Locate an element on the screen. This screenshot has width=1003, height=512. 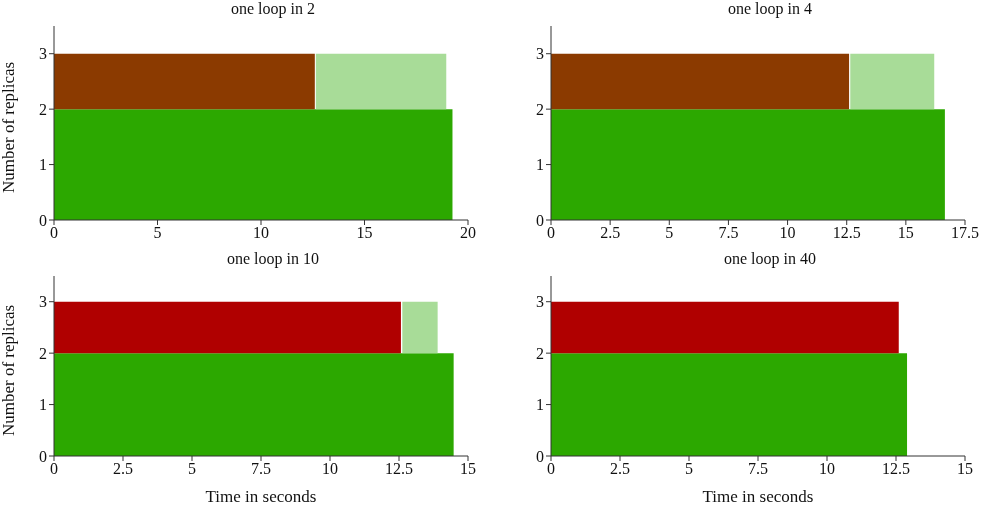
x-tick-label: 17.5 is located at coordinates (965, 233).